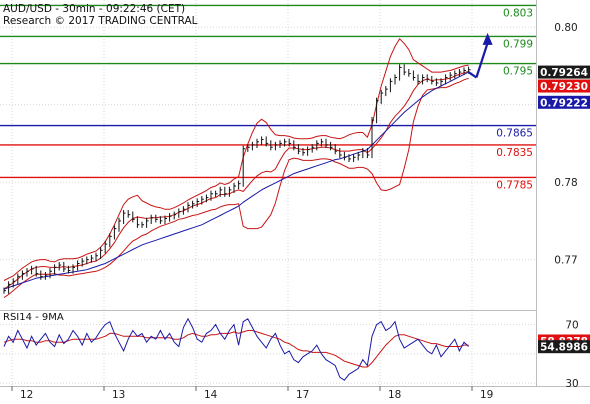 This screenshot has height=404, width=590. What do you see at coordinates (518, 44) in the screenshot?
I see `key-level-label: 0.799` at bounding box center [518, 44].